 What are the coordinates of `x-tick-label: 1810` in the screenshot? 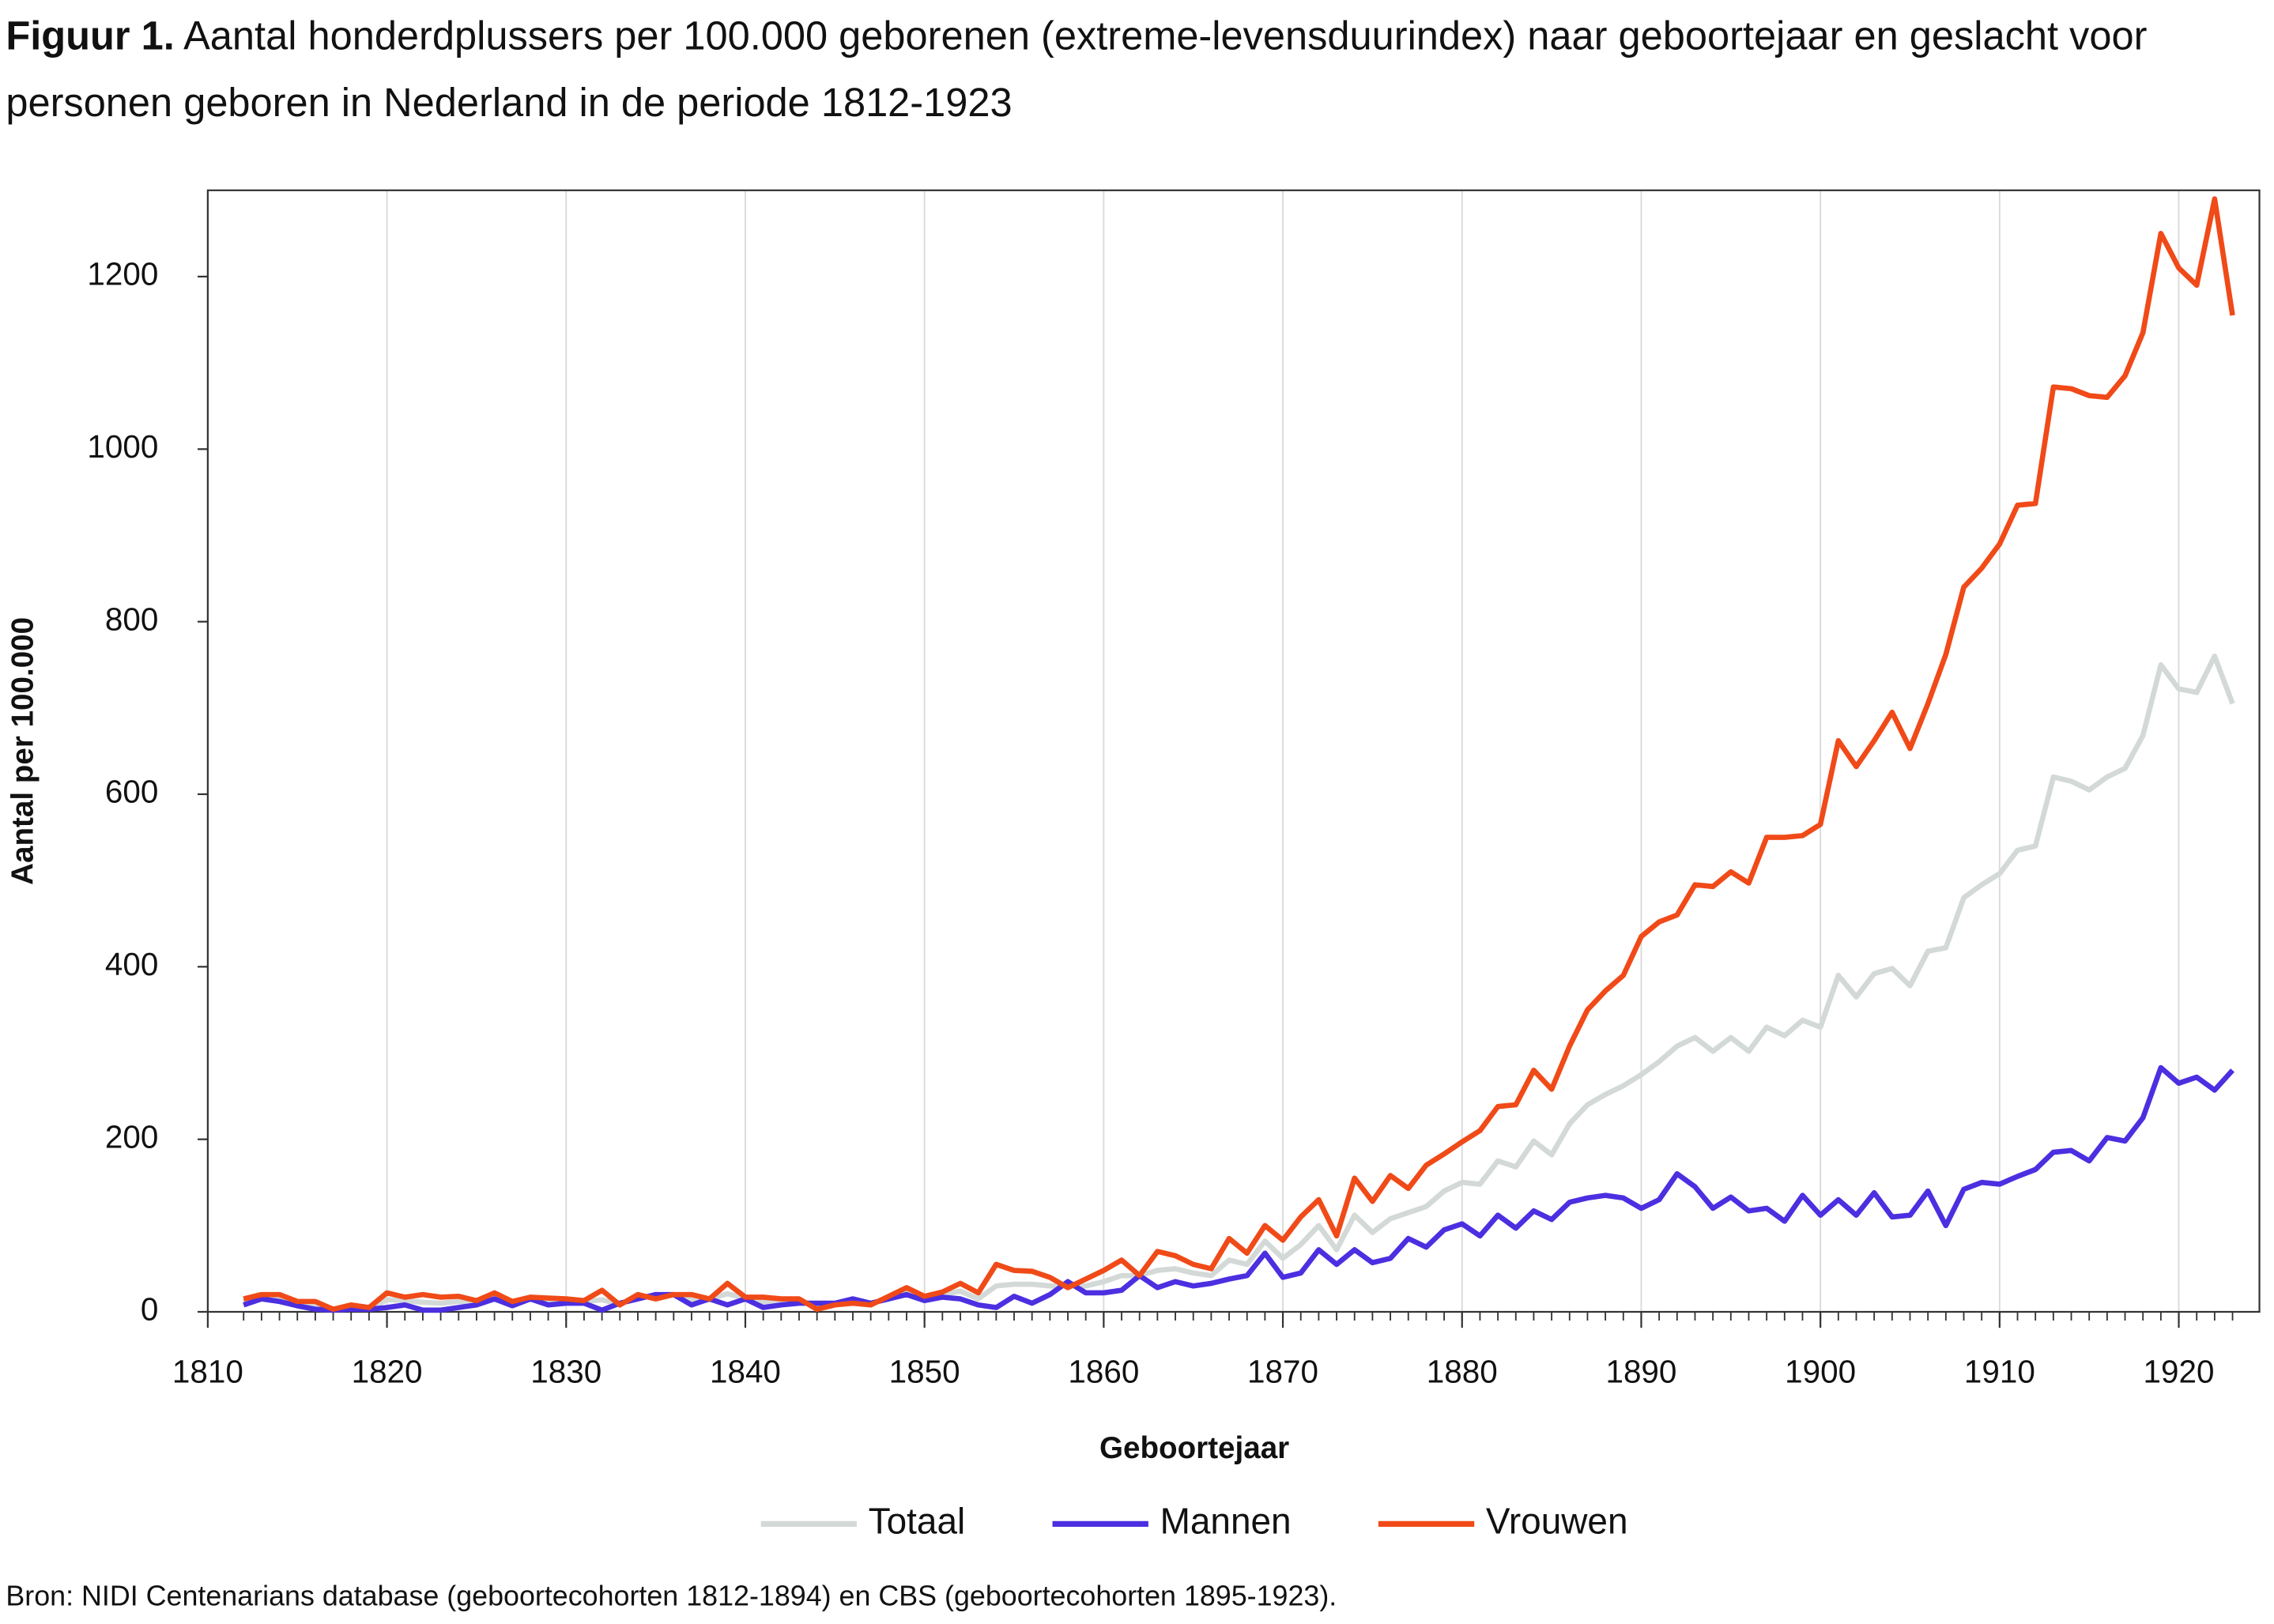 It's located at (207, 1372).